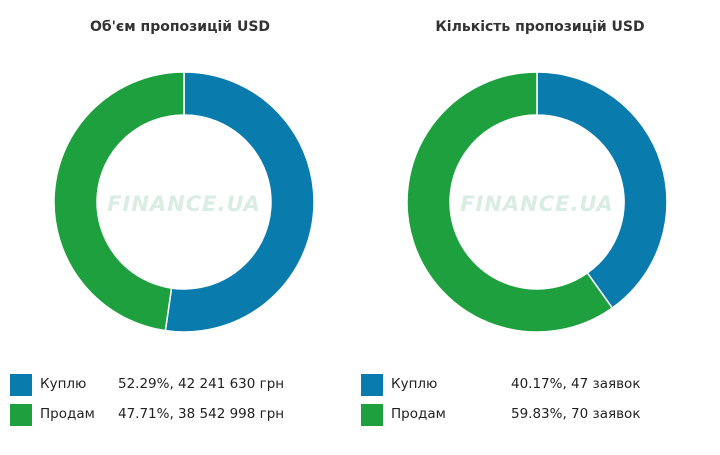  What do you see at coordinates (201, 414) in the screenshot?
I see `legend-value: 47.71%, 38 542 998 грн` at bounding box center [201, 414].